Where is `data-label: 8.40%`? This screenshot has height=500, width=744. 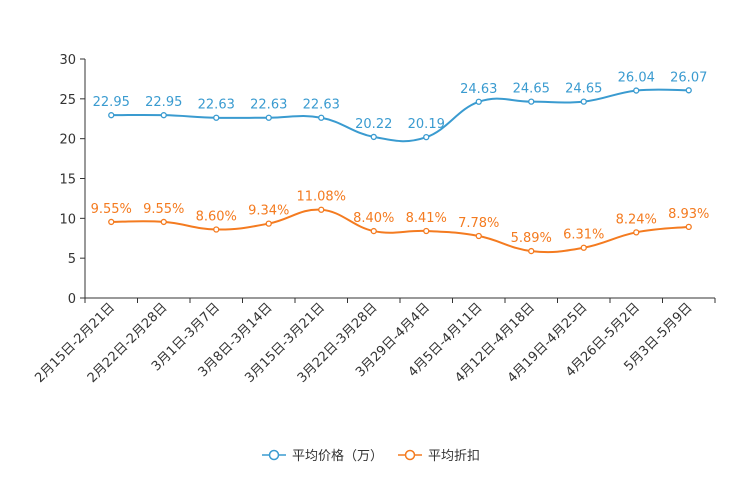
data-label: 8.40% is located at coordinates (373, 218).